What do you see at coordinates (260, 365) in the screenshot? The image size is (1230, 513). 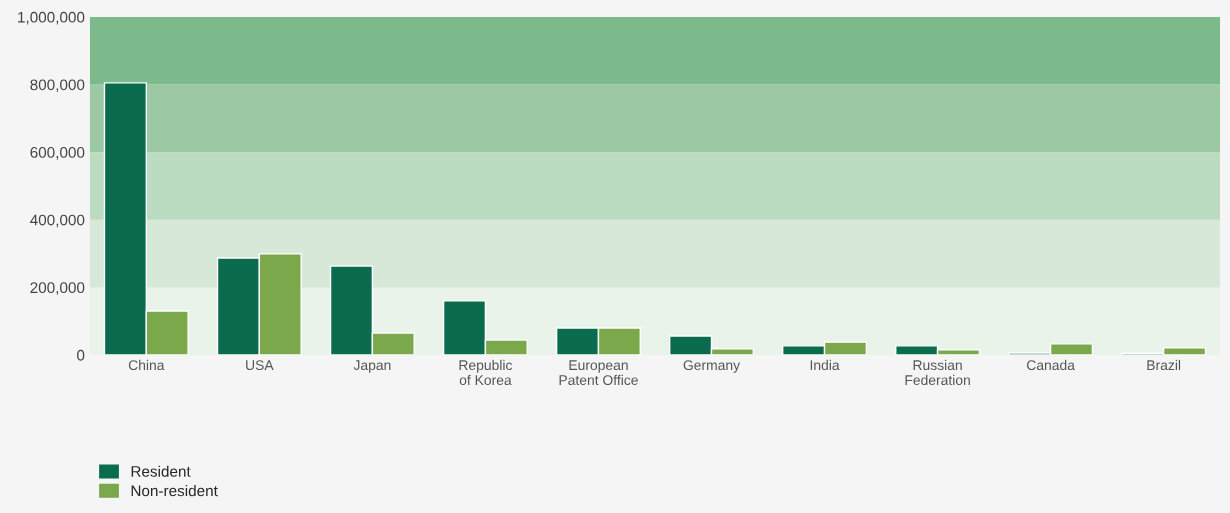 I see `x-tick-label: USA` at bounding box center [260, 365].